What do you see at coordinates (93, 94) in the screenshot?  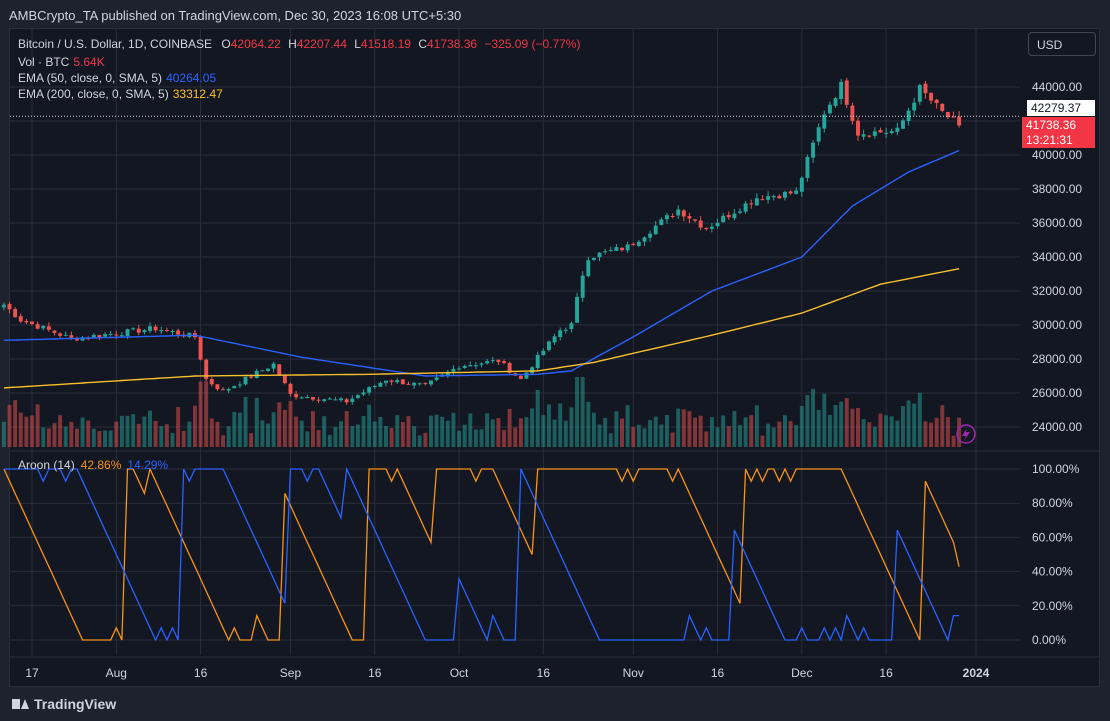 I see `ema200-label: EMA (200, close, 0, SMA, 5)` at bounding box center [93, 94].